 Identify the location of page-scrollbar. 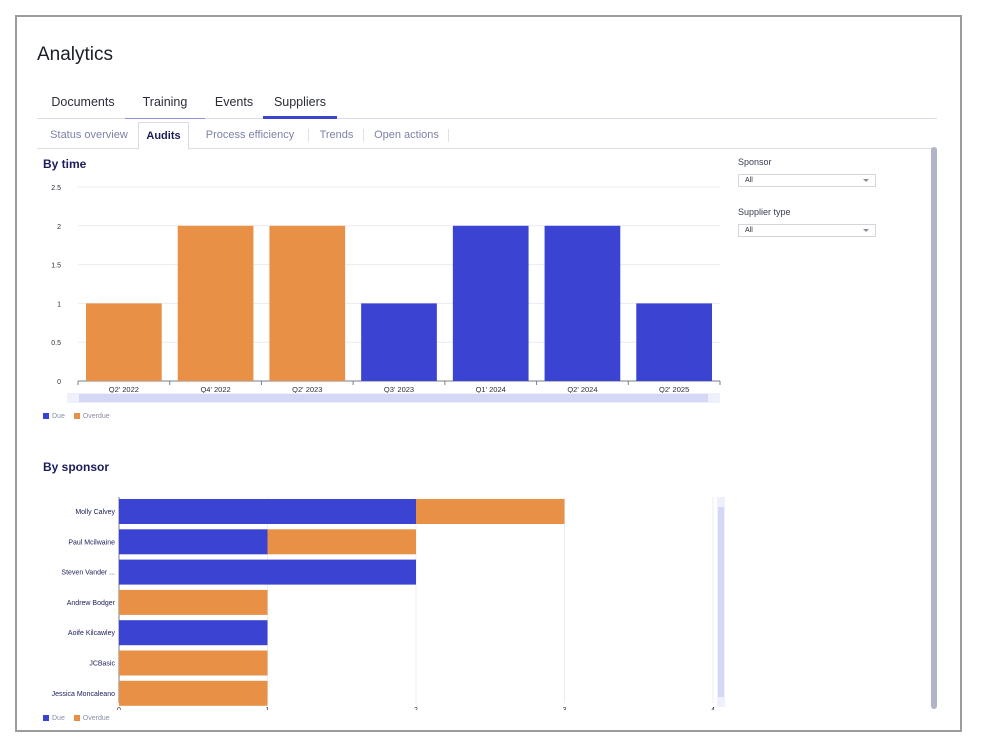
(934, 428).